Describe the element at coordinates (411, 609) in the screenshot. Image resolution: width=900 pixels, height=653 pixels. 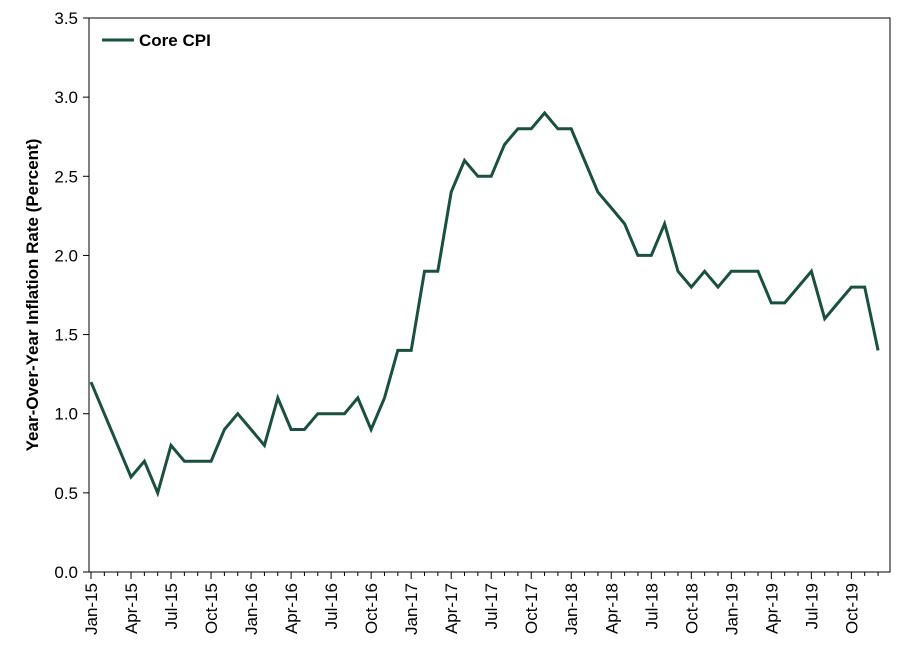
I see `x-tick-label: Jan-17` at that location.